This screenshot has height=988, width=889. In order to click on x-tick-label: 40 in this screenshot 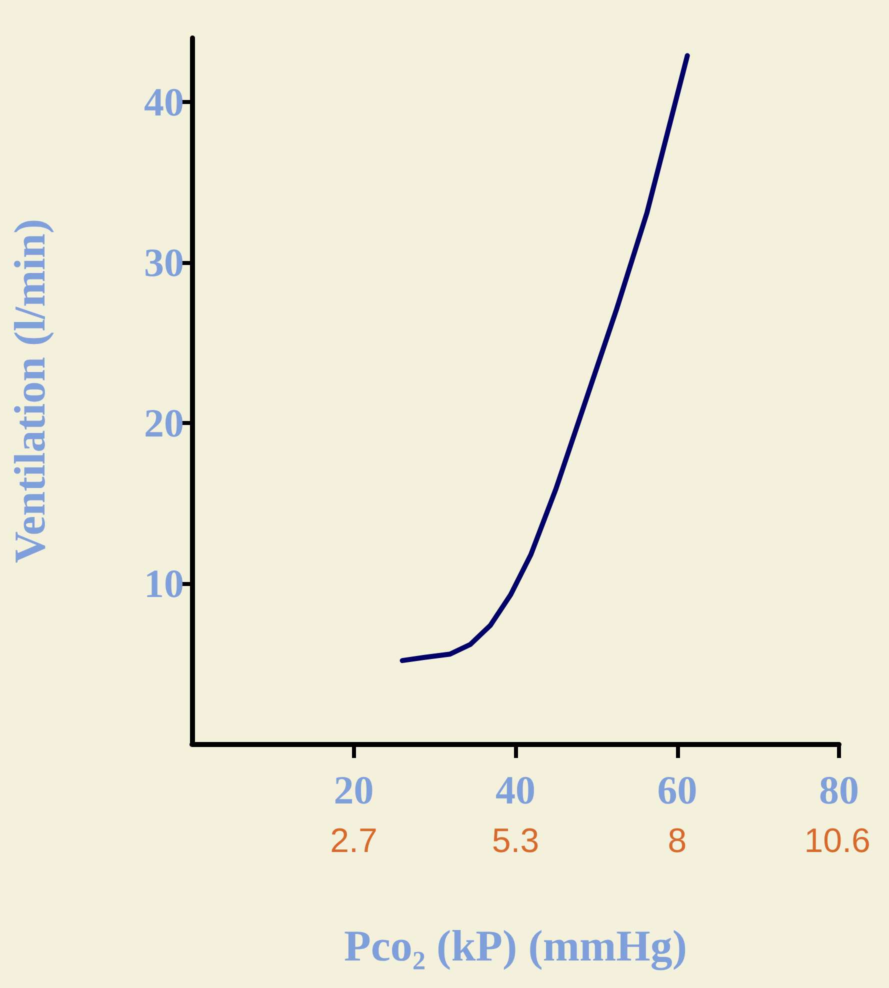, I will do `click(516, 790)`.